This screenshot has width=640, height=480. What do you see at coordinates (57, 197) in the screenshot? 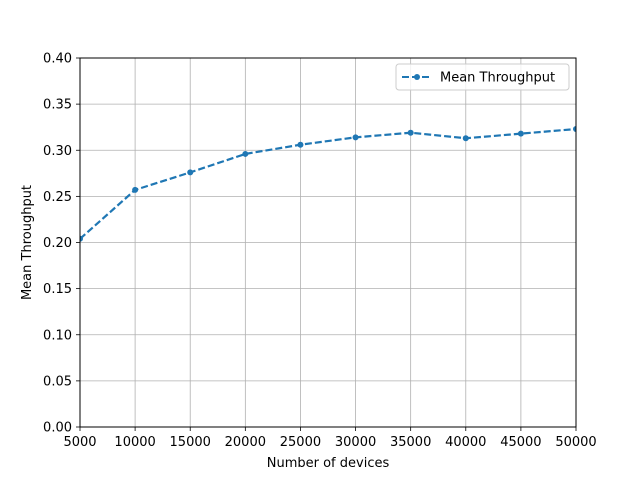
I see `y-tick-label: 0.25` at bounding box center [57, 197].